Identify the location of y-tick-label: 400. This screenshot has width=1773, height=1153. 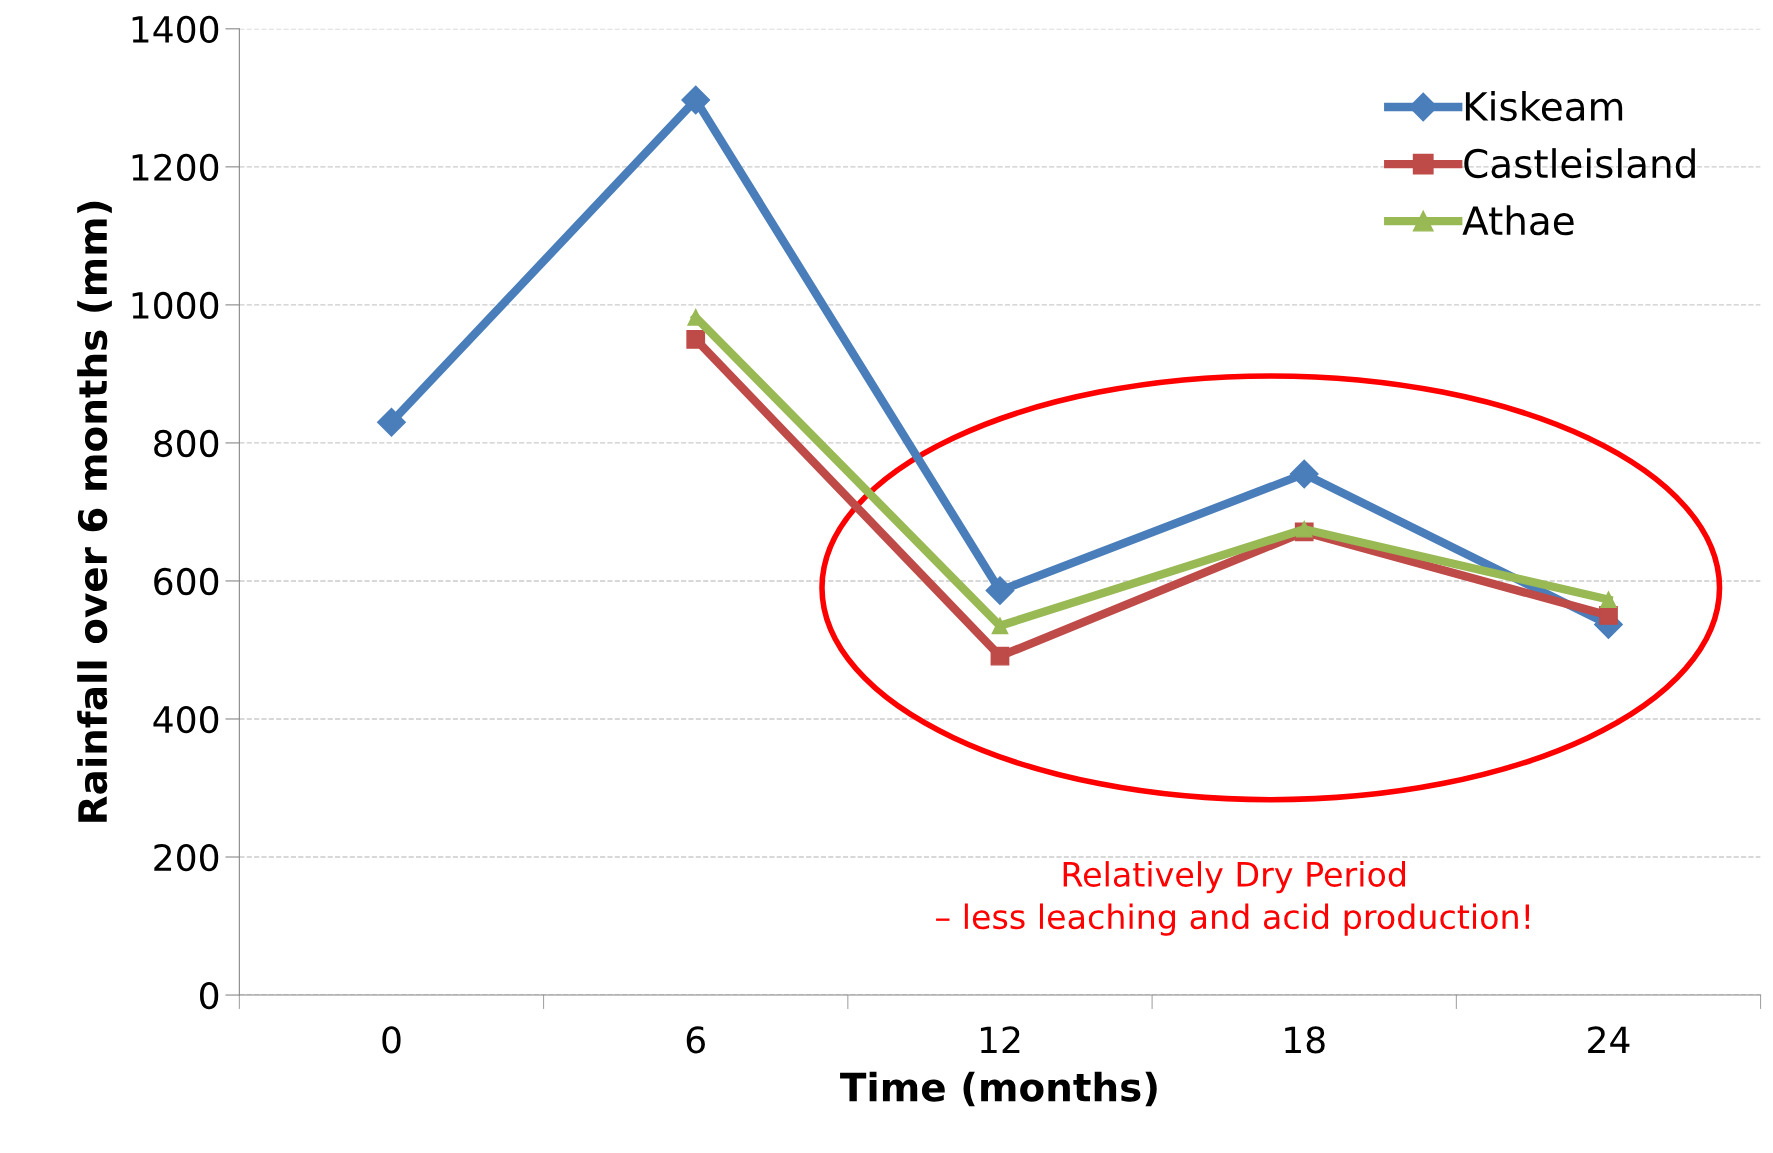
(186, 719).